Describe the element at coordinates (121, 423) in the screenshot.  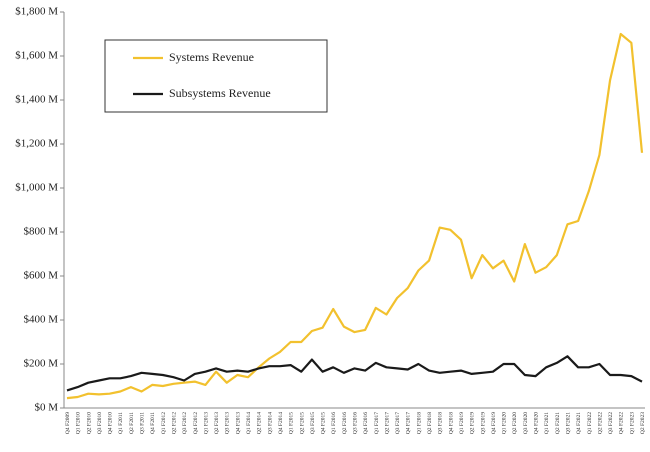
I see `x-tick-label: Q1 F2011` at that location.